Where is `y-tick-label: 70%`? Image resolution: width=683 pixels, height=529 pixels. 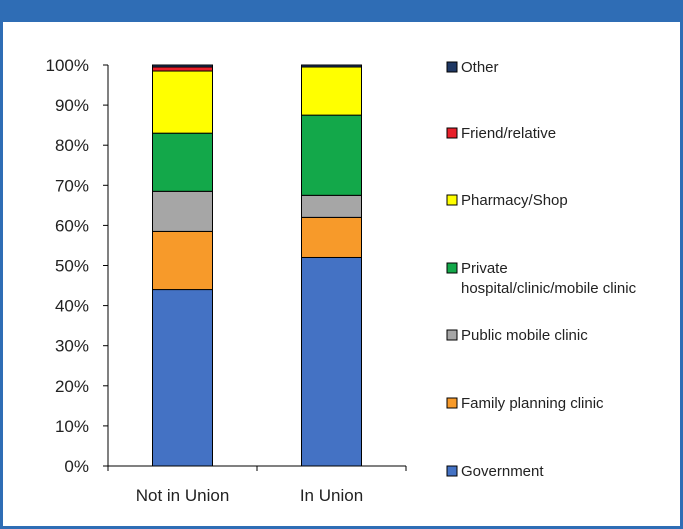 y-tick-label: 70% is located at coordinates (72, 185).